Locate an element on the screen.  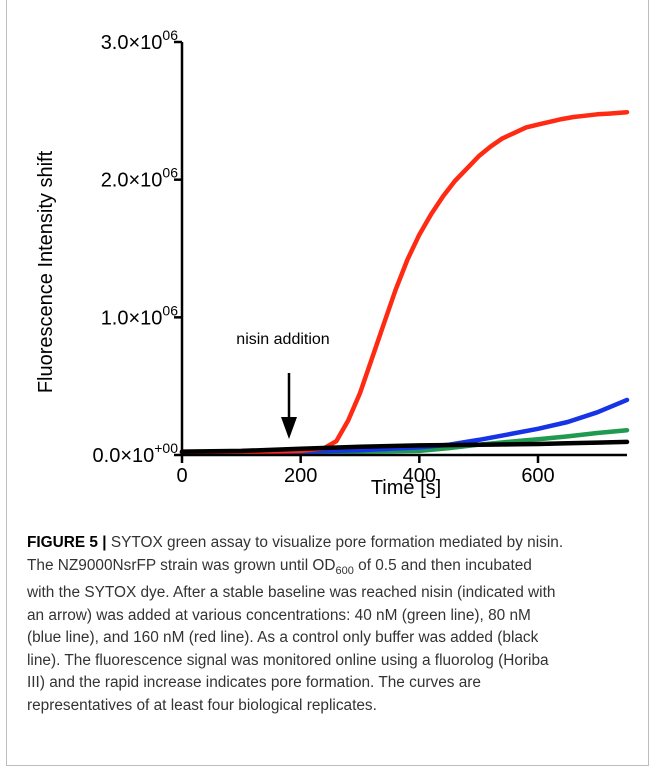
figure-label: FIGURE 5 | is located at coordinates (67, 542).